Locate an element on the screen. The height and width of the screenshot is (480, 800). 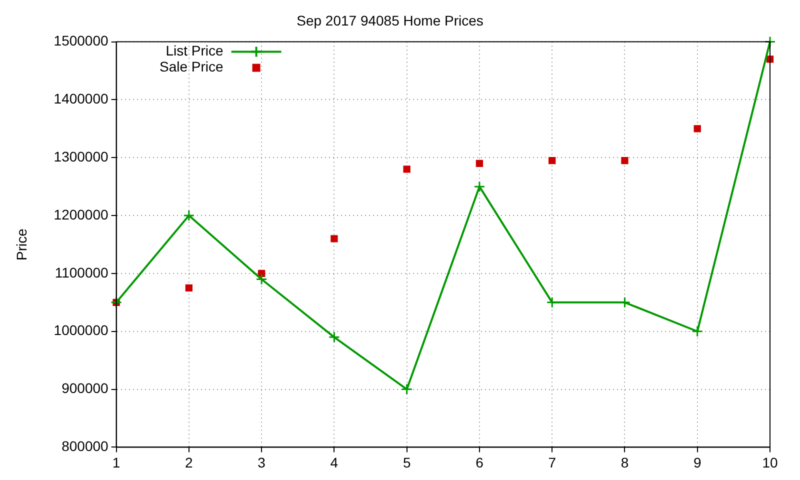
x-tick-label: 9 is located at coordinates (697, 462).